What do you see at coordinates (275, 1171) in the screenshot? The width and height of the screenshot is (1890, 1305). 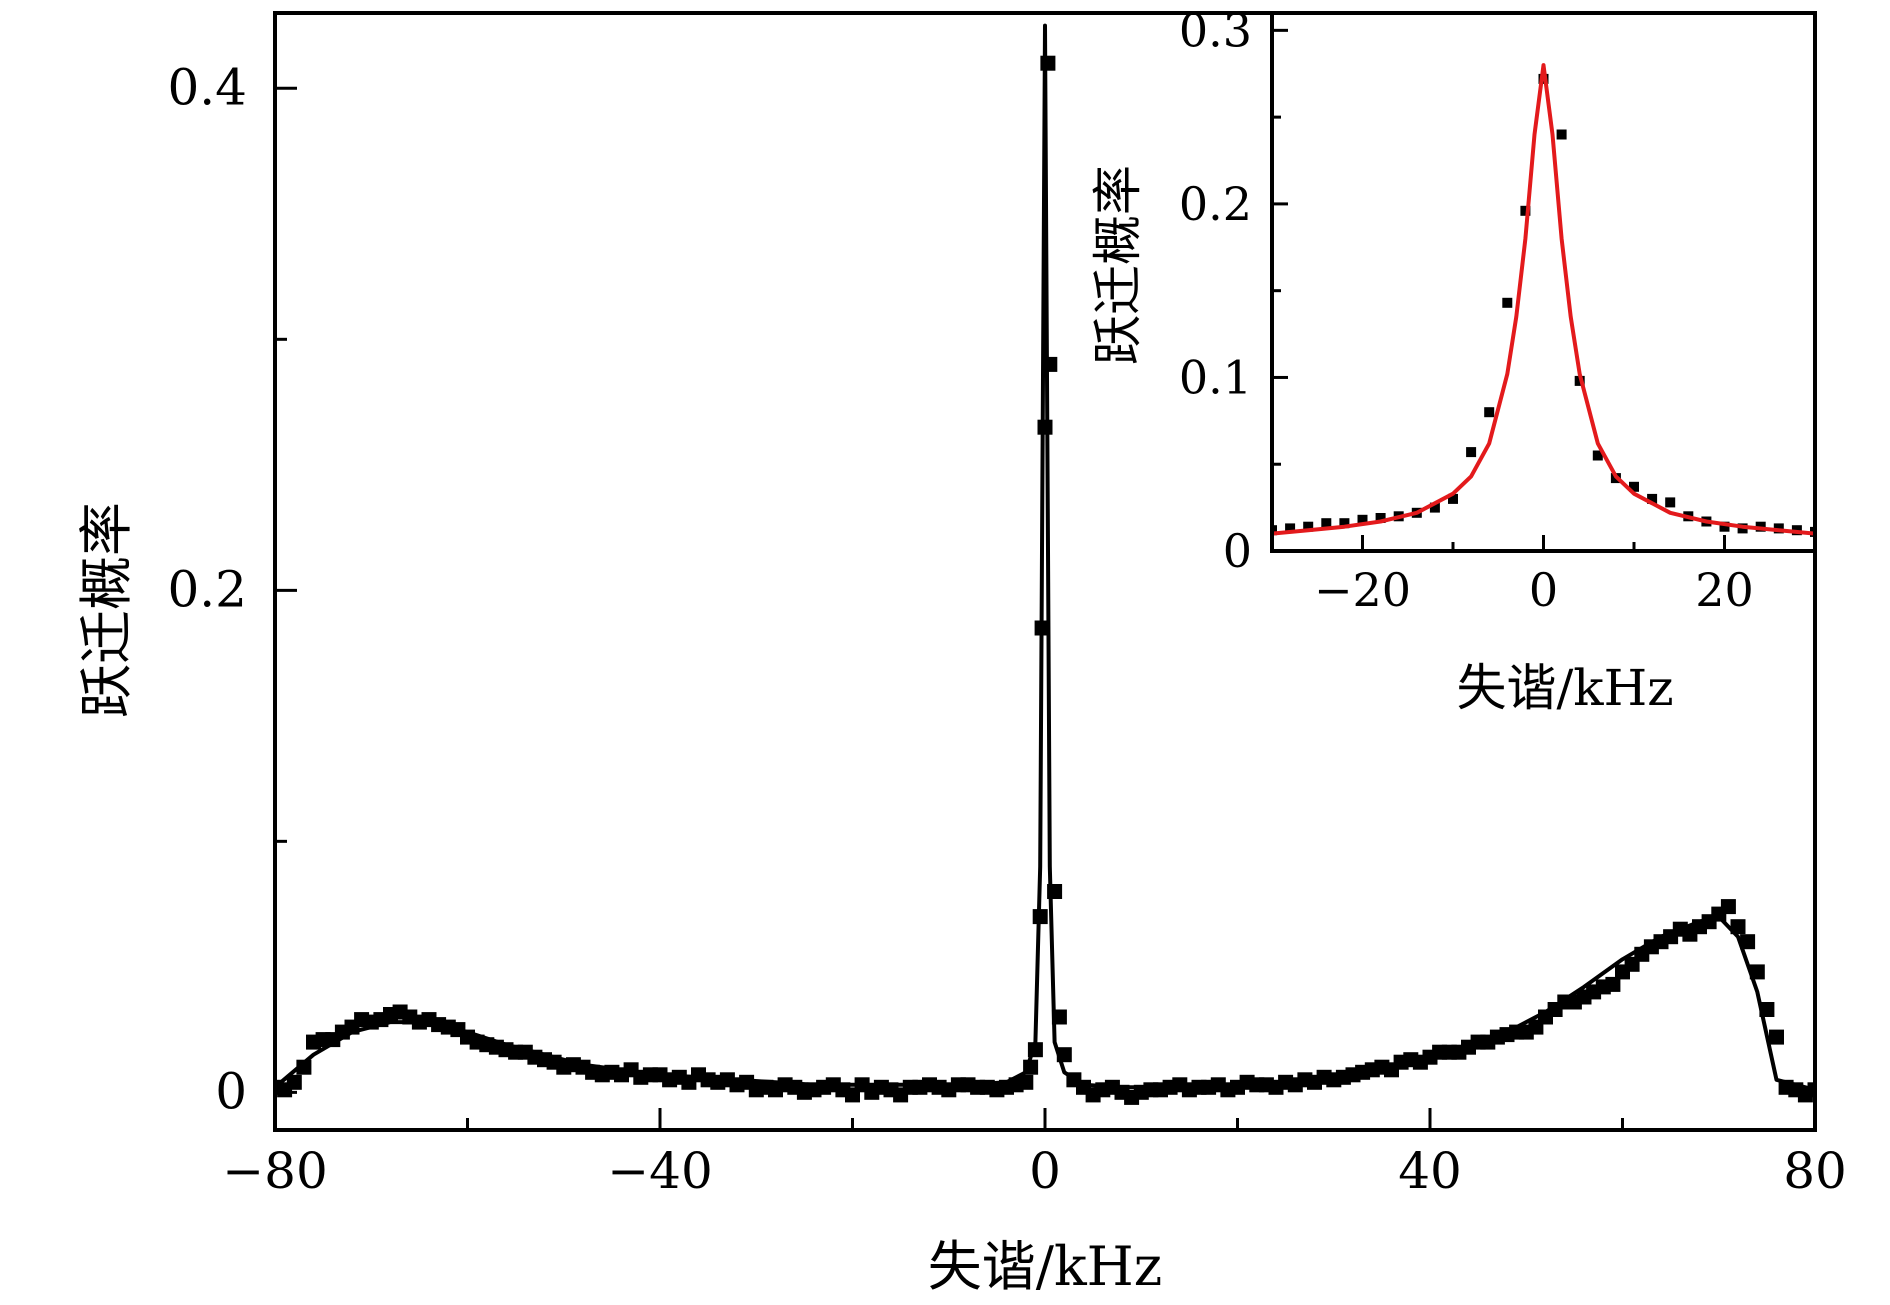 I see `main-x-tick-label: −80` at bounding box center [275, 1171].